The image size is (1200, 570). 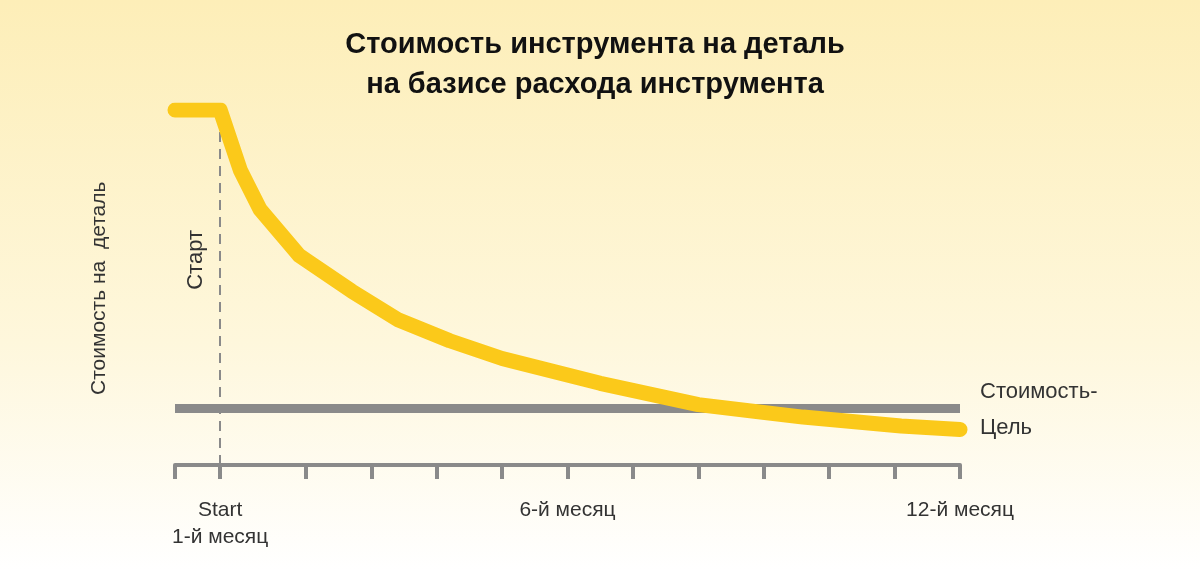 What do you see at coordinates (97, 288) in the screenshot?
I see `y-axis-title: Стоимость на деталь` at bounding box center [97, 288].